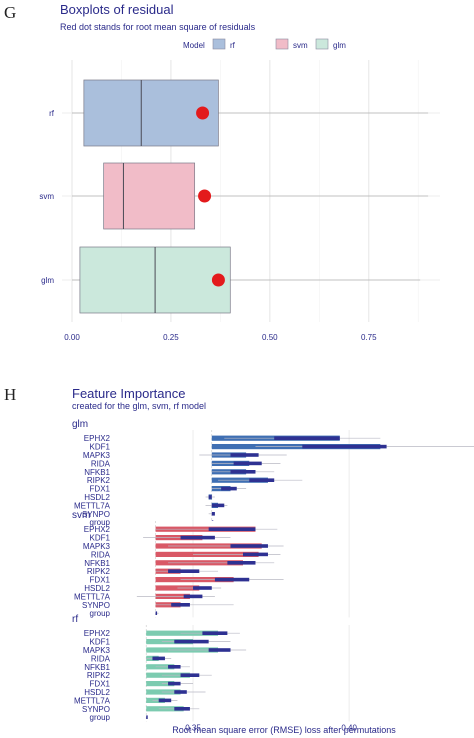  Describe the element at coordinates (219, 44) in the screenshot. I see `legend-swatch-rf` at that location.